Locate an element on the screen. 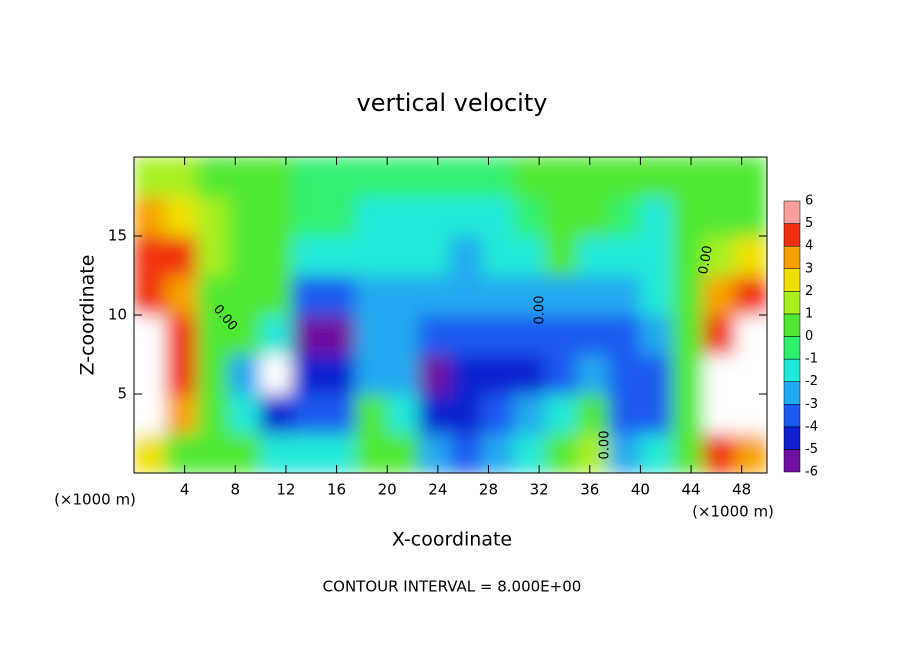 The image size is (904, 658). x-tick-label: 28 is located at coordinates (488, 490).